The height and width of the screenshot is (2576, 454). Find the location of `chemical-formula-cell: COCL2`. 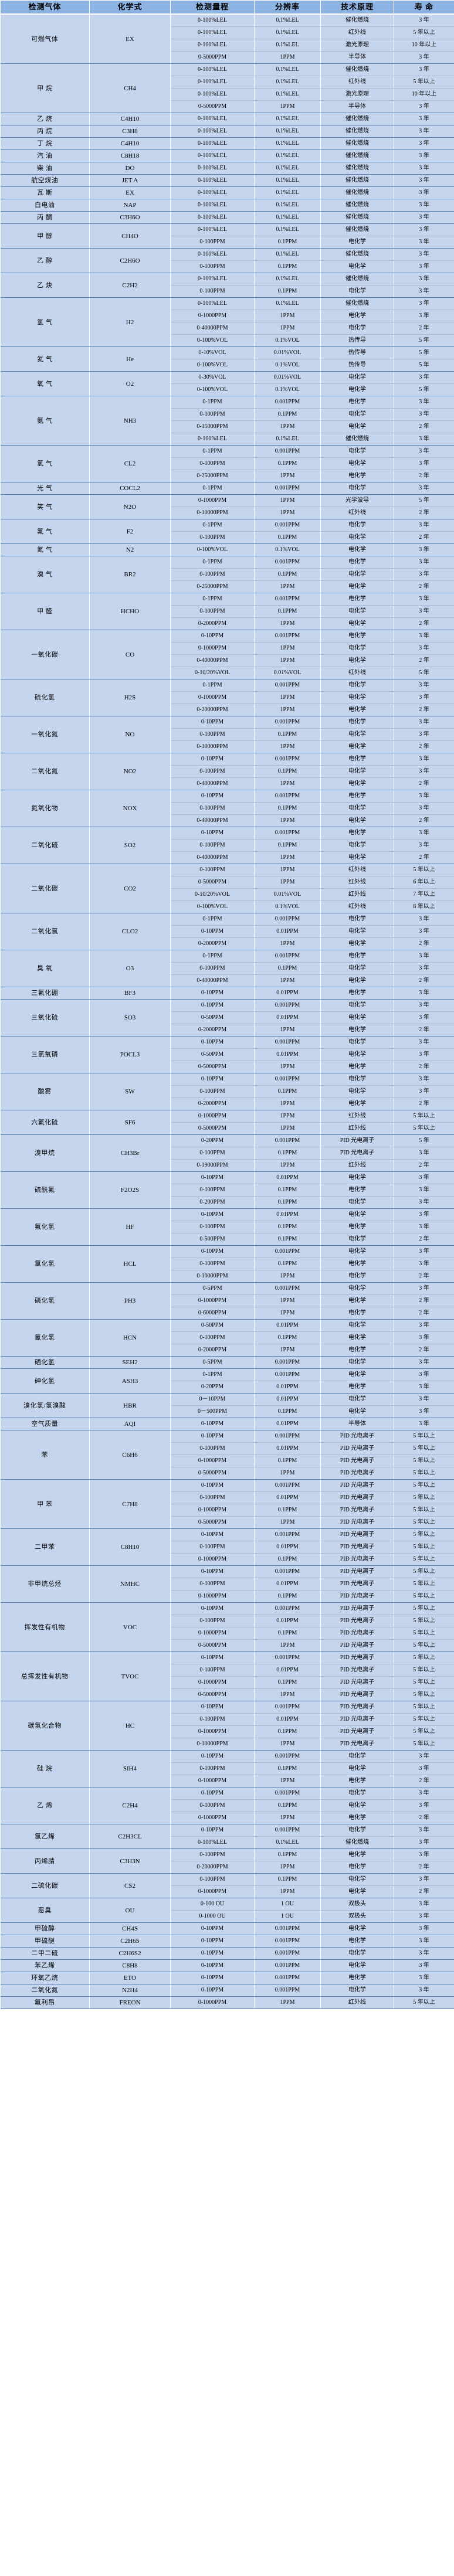

chemical-formula-cell: COCL2 is located at coordinates (130, 489).